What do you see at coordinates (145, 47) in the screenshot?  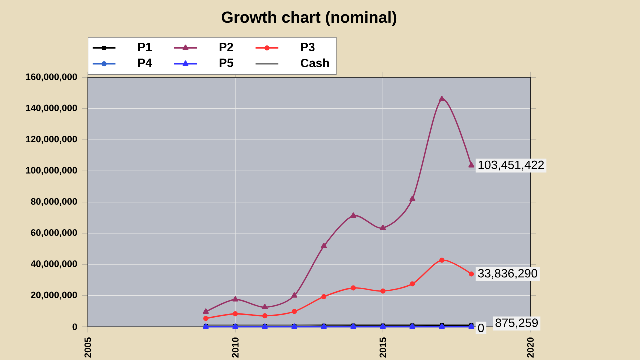 I see `legend-label: P1` at bounding box center [145, 47].